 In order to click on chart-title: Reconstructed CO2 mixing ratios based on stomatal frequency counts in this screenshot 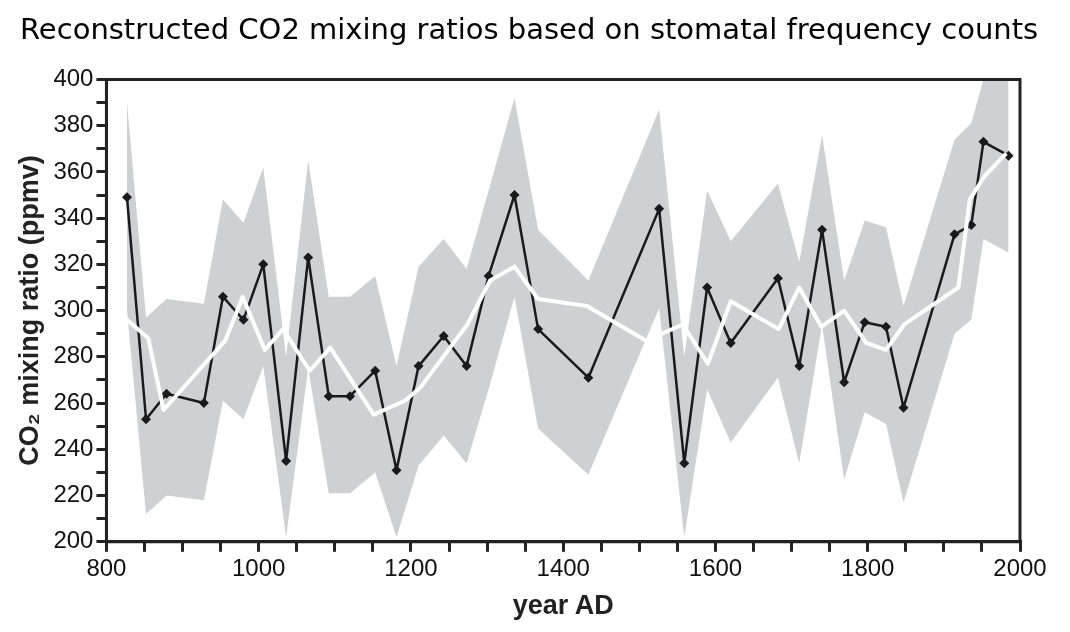, I will do `click(529, 29)`.